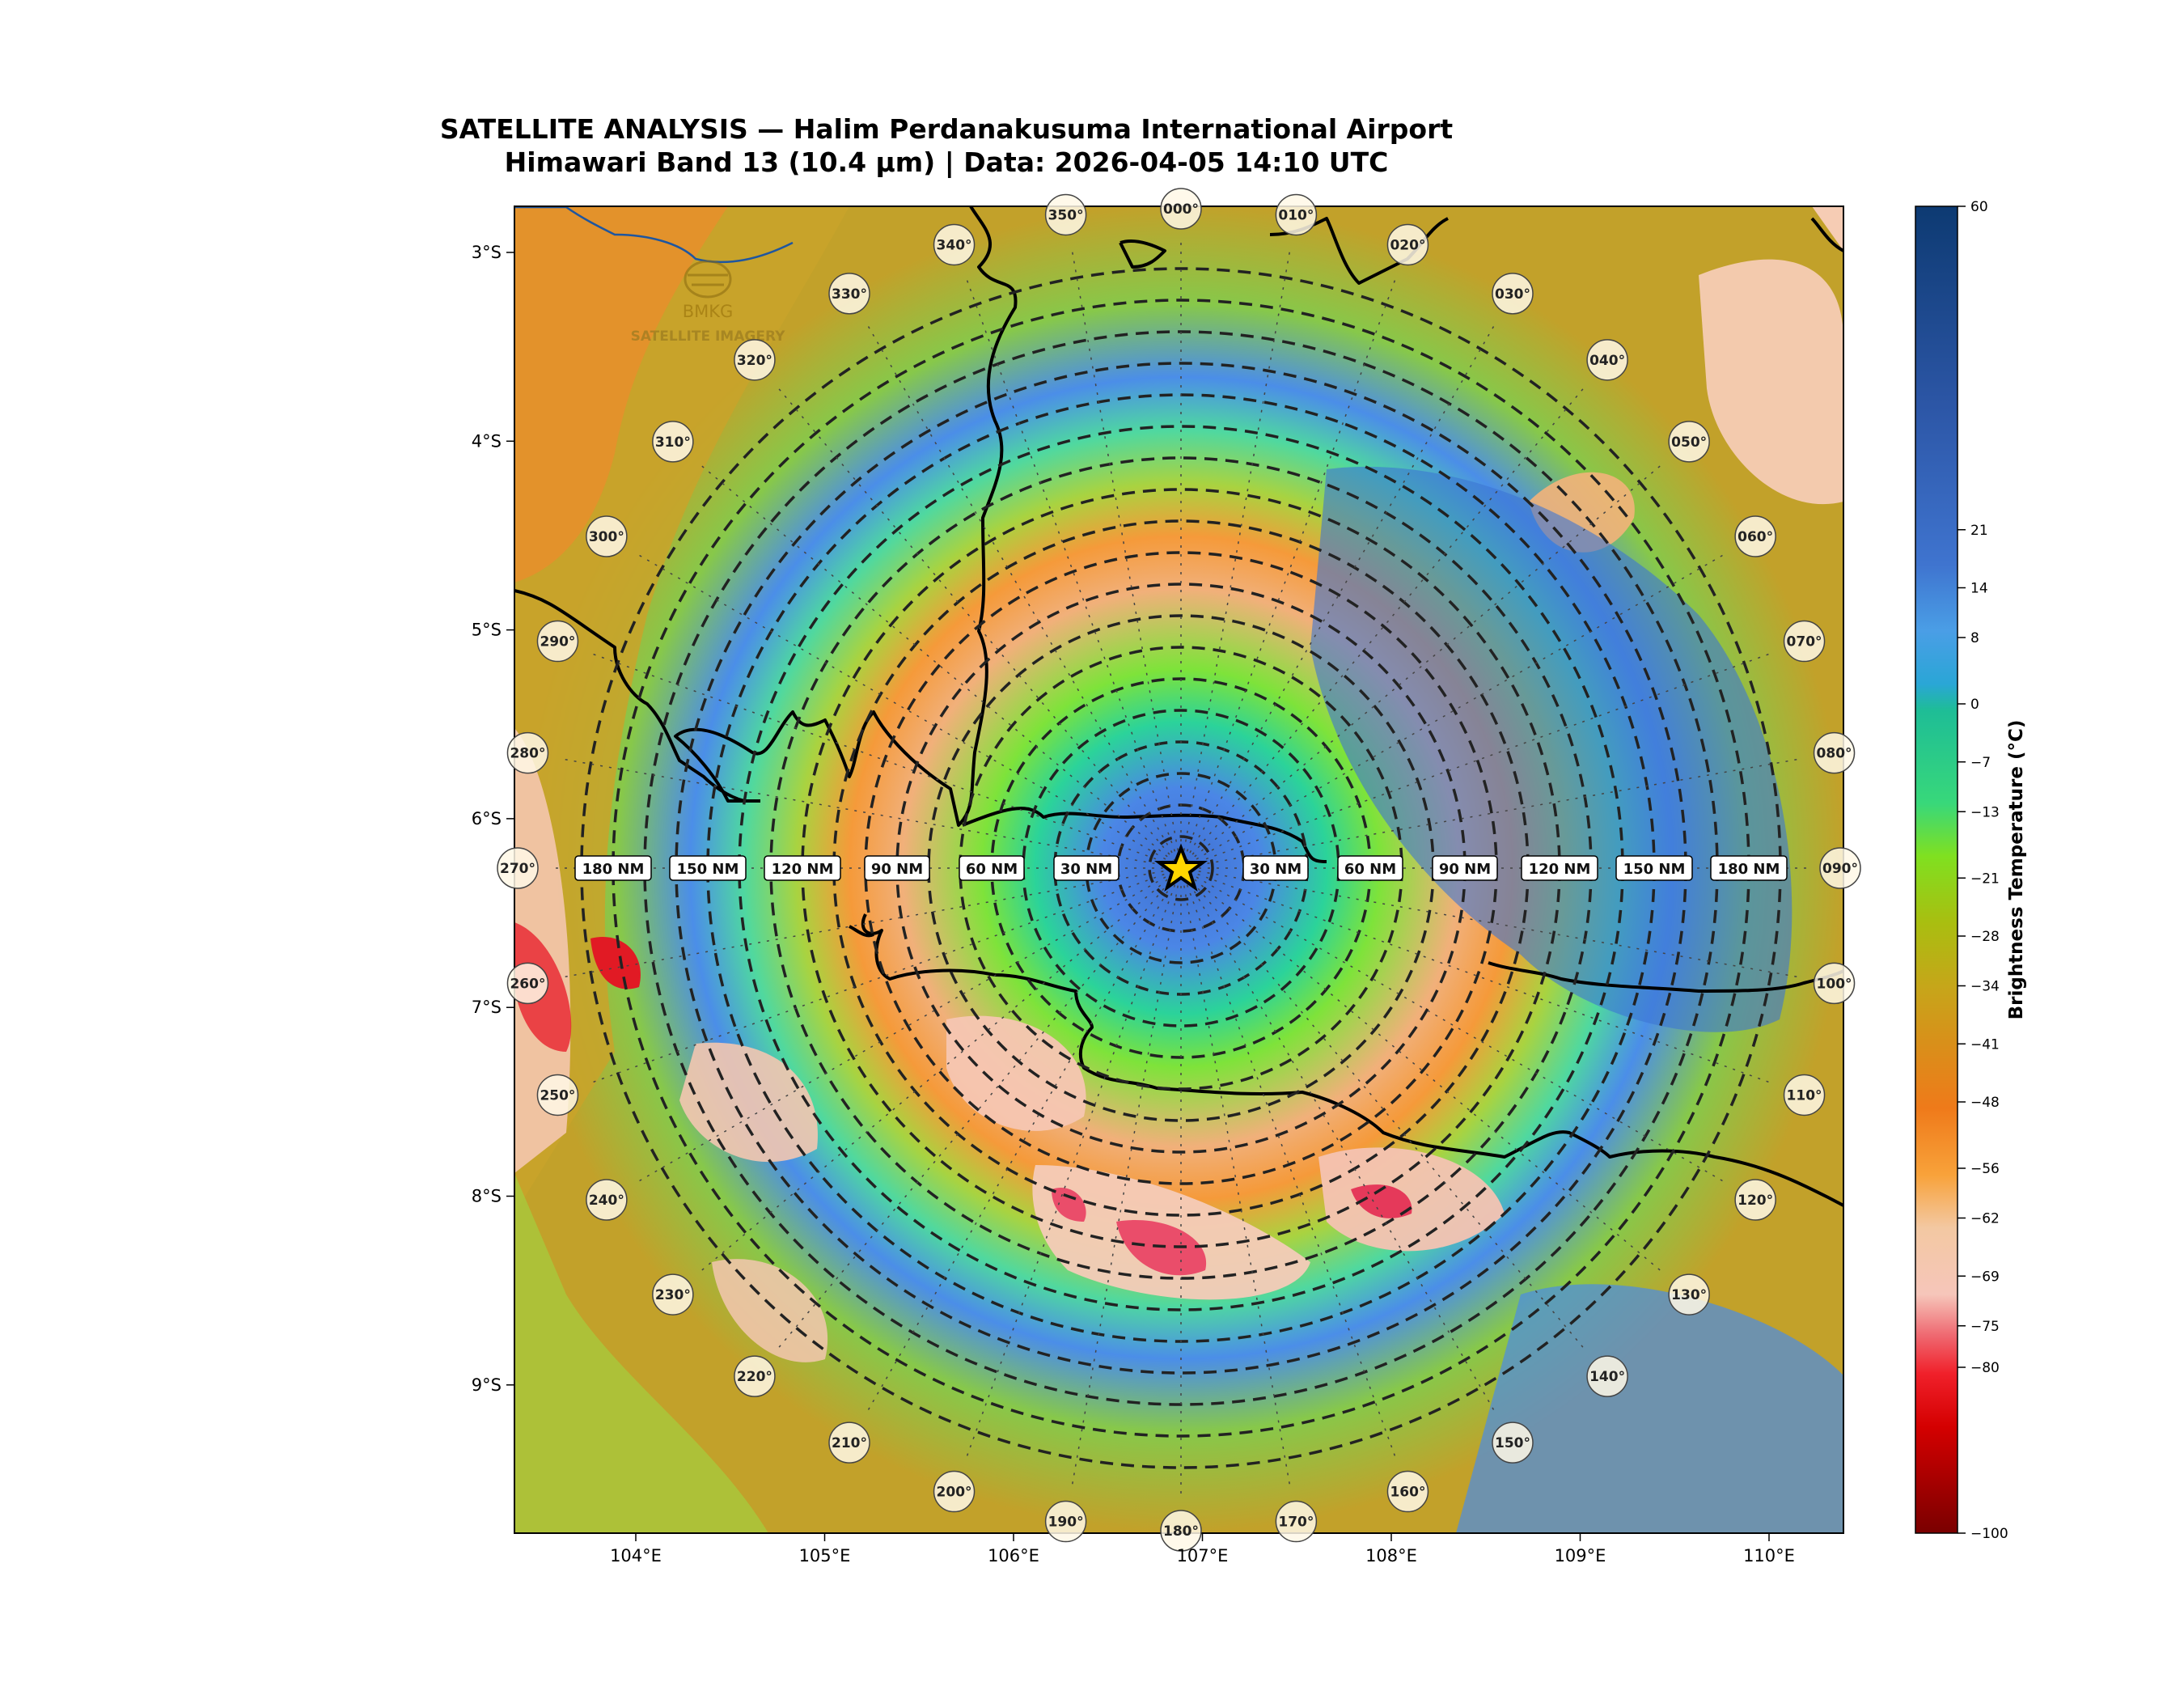  I want to click on bearing-label: 060°, so click(1755, 536).